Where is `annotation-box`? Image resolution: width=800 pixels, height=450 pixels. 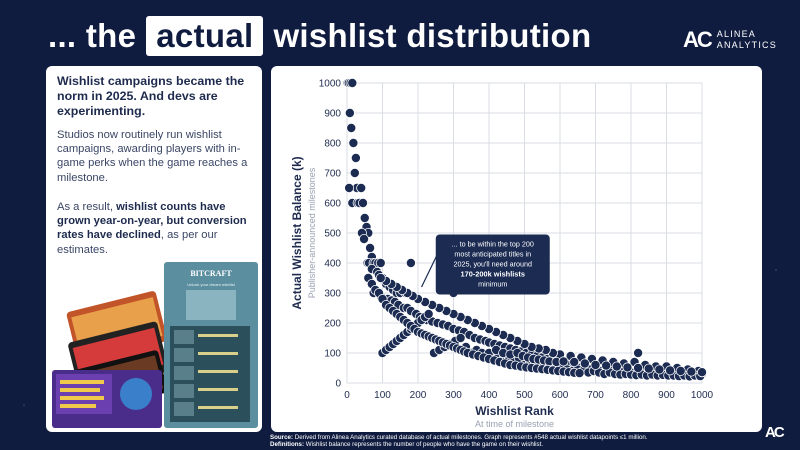 annotation-box is located at coordinates (492, 264).